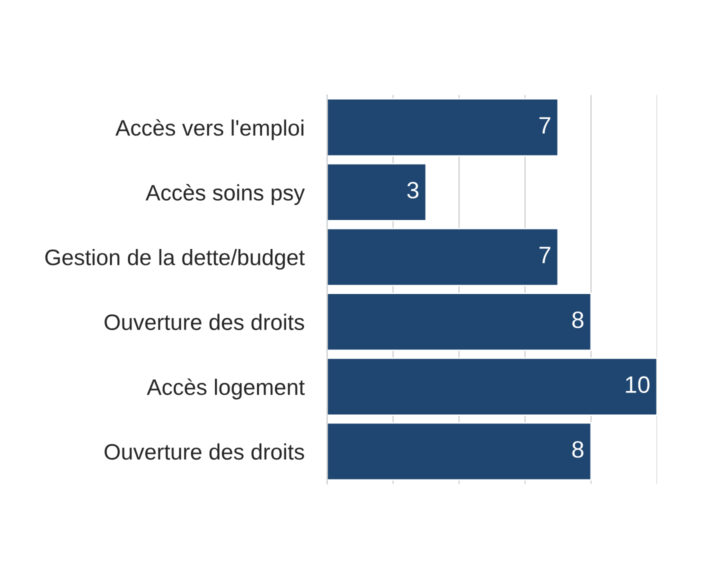  Describe the element at coordinates (175, 259) in the screenshot. I see `y-tick-label: Gestion de la dette/budget` at that location.